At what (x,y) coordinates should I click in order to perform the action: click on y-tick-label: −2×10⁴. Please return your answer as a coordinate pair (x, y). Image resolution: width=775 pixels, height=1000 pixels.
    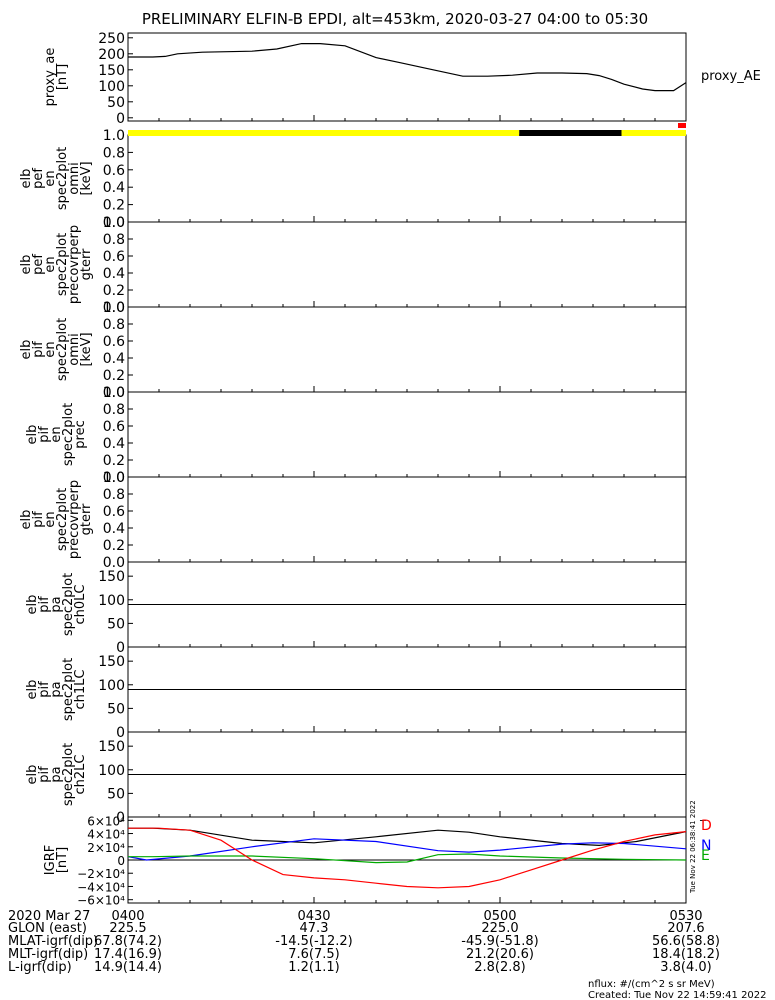
    Looking at the image, I should click on (101, 874).